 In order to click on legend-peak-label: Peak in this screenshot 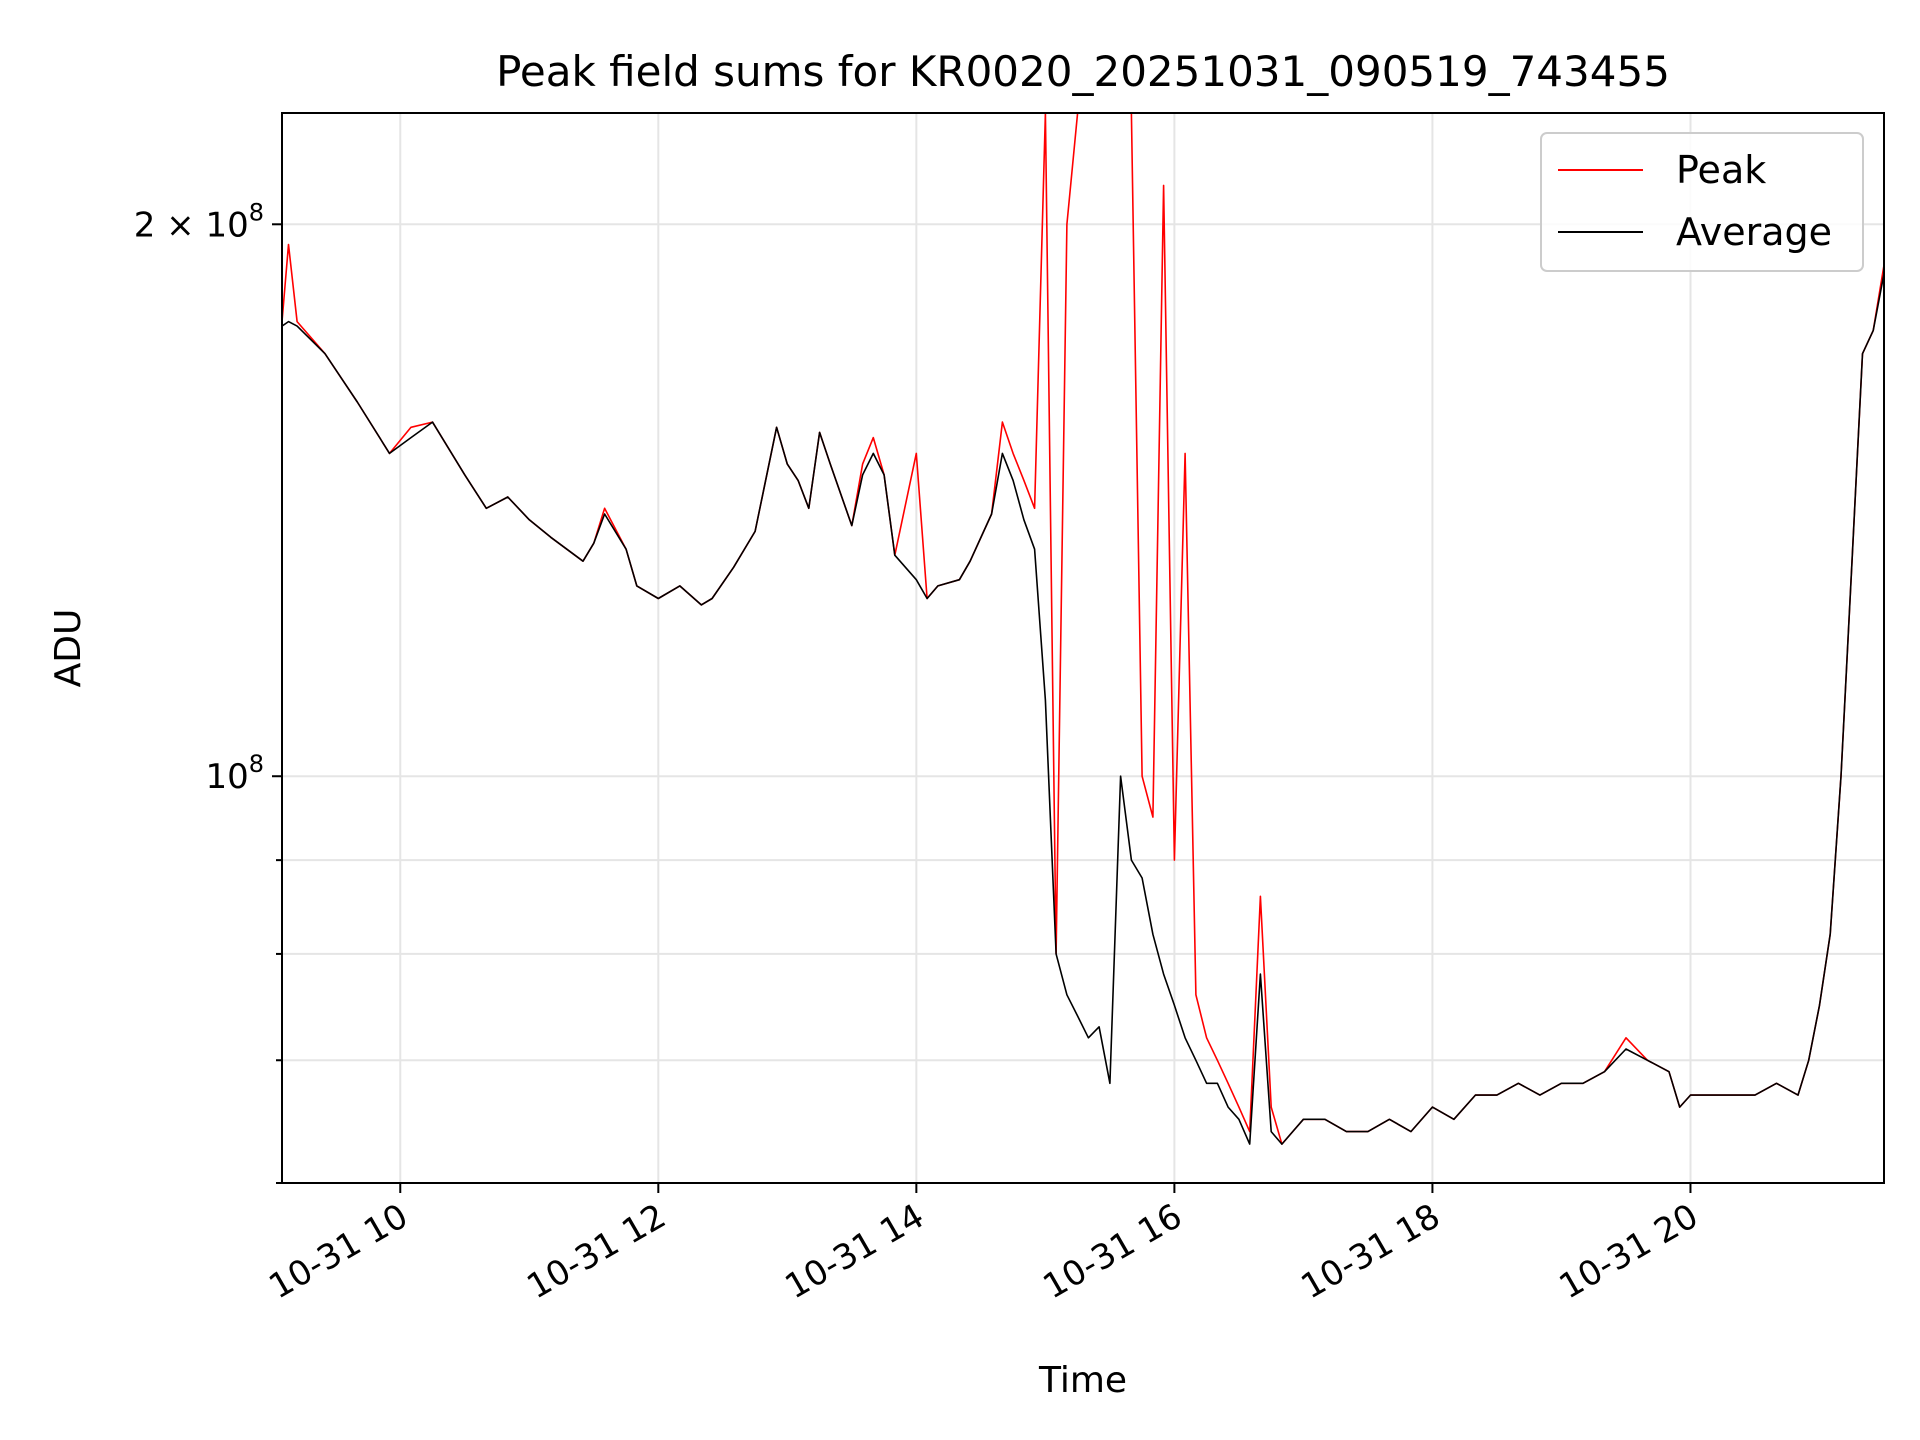, I will do `click(1721, 170)`.